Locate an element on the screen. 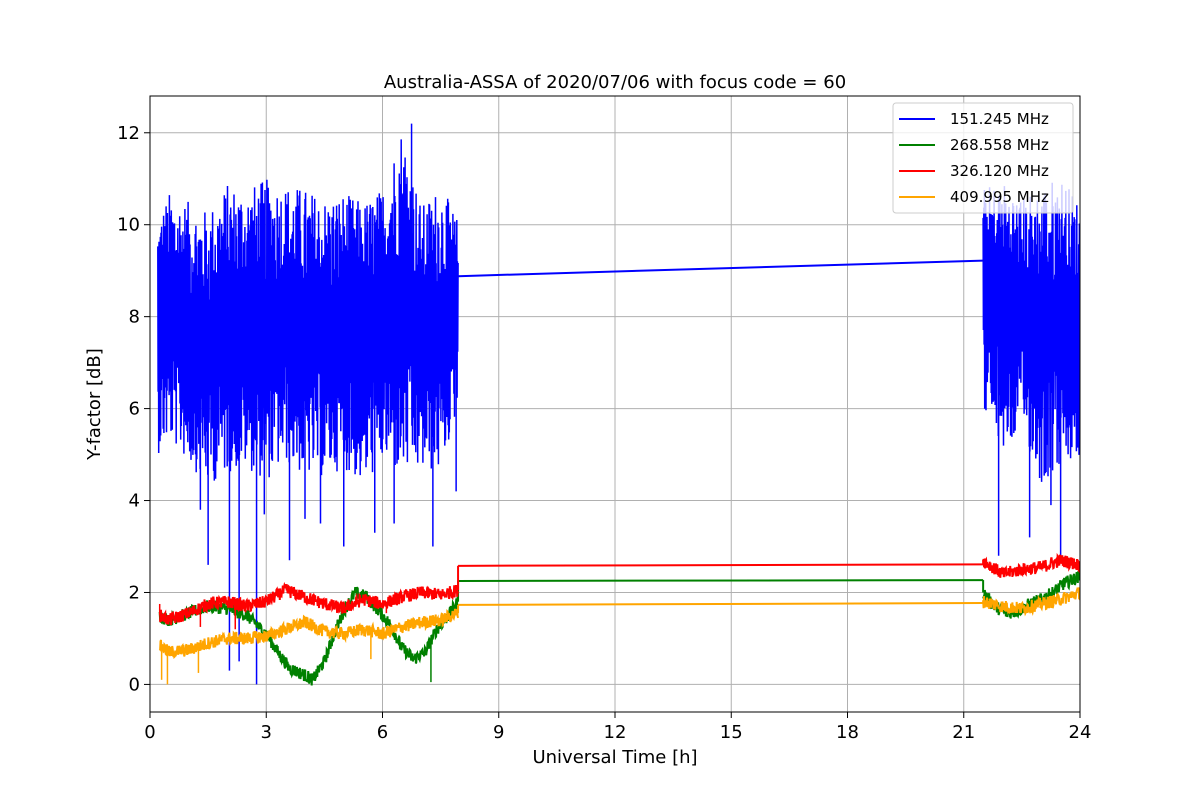 This screenshot has width=1200, height=800. x-tick-label: 24 is located at coordinates (1080, 732).